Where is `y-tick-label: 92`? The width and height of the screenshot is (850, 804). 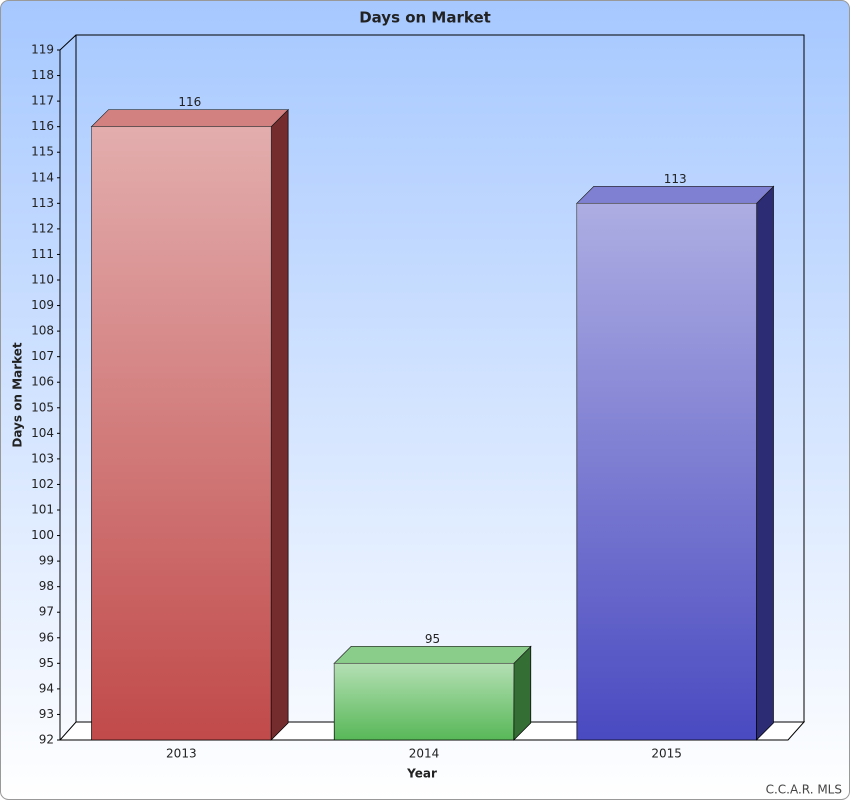 y-tick-label: 92 is located at coordinates (46, 740).